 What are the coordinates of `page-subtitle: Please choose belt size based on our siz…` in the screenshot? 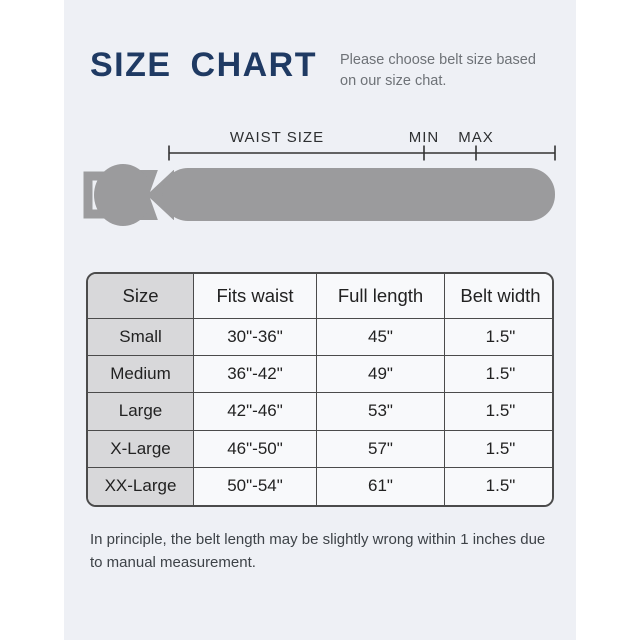 It's located at (438, 71).